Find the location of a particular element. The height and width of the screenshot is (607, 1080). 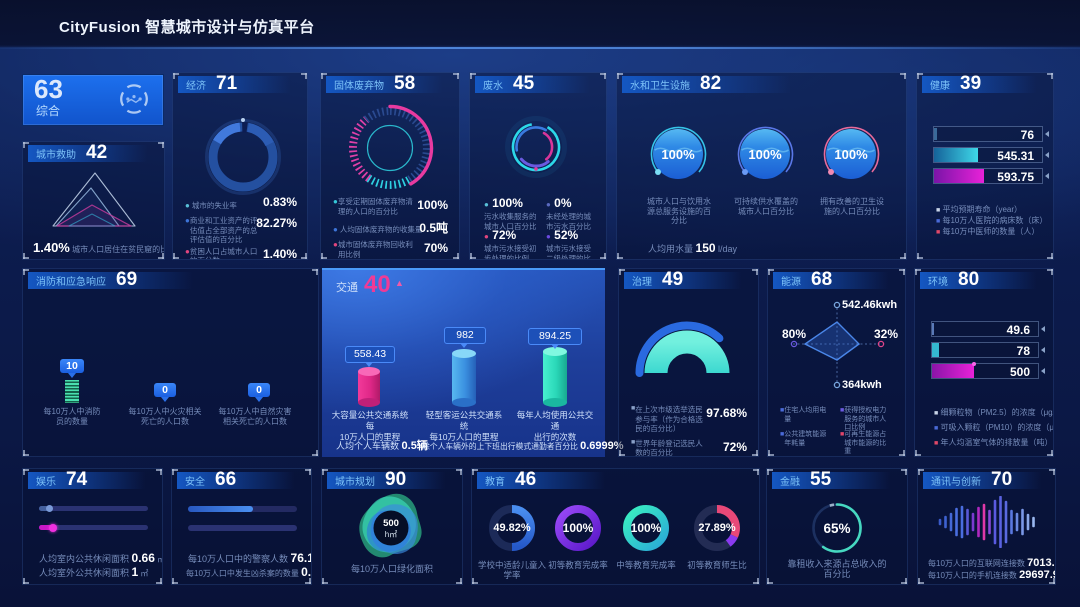

svg-text: 500 is located at coordinates (391, 523).